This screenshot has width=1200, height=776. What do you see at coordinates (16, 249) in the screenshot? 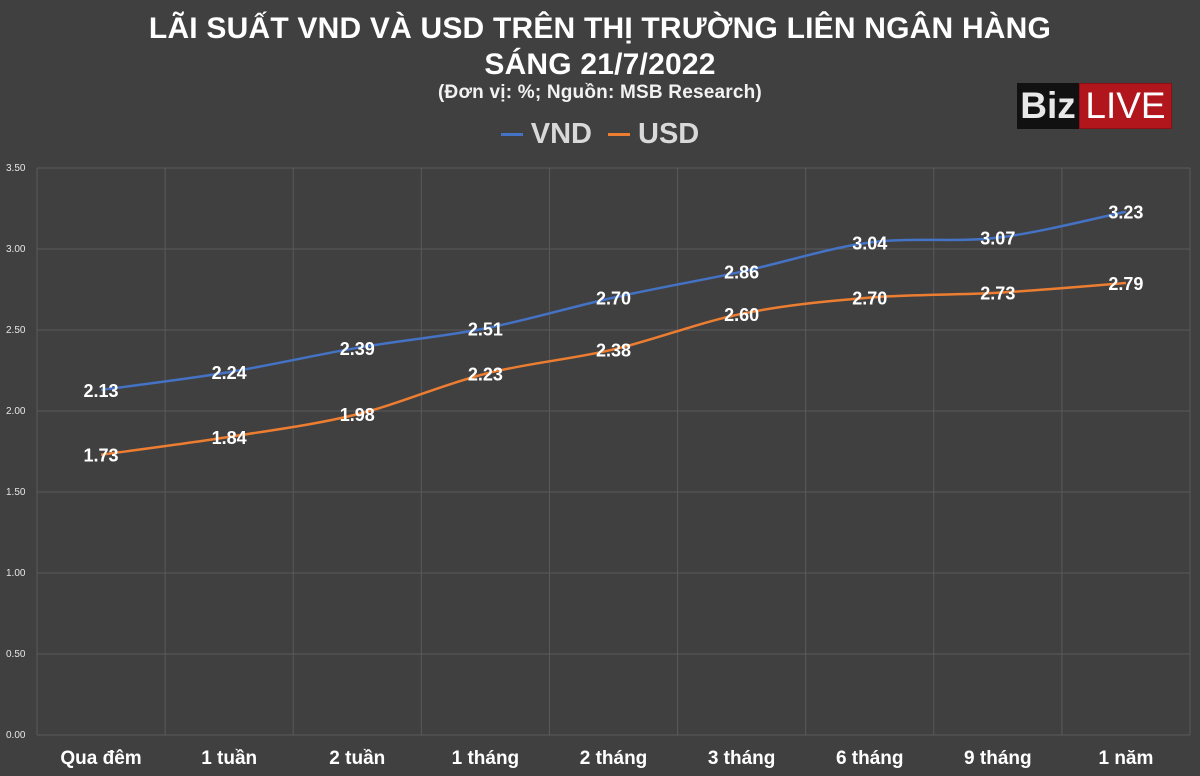
I see `y-tick-label: 3.00` at bounding box center [16, 249].